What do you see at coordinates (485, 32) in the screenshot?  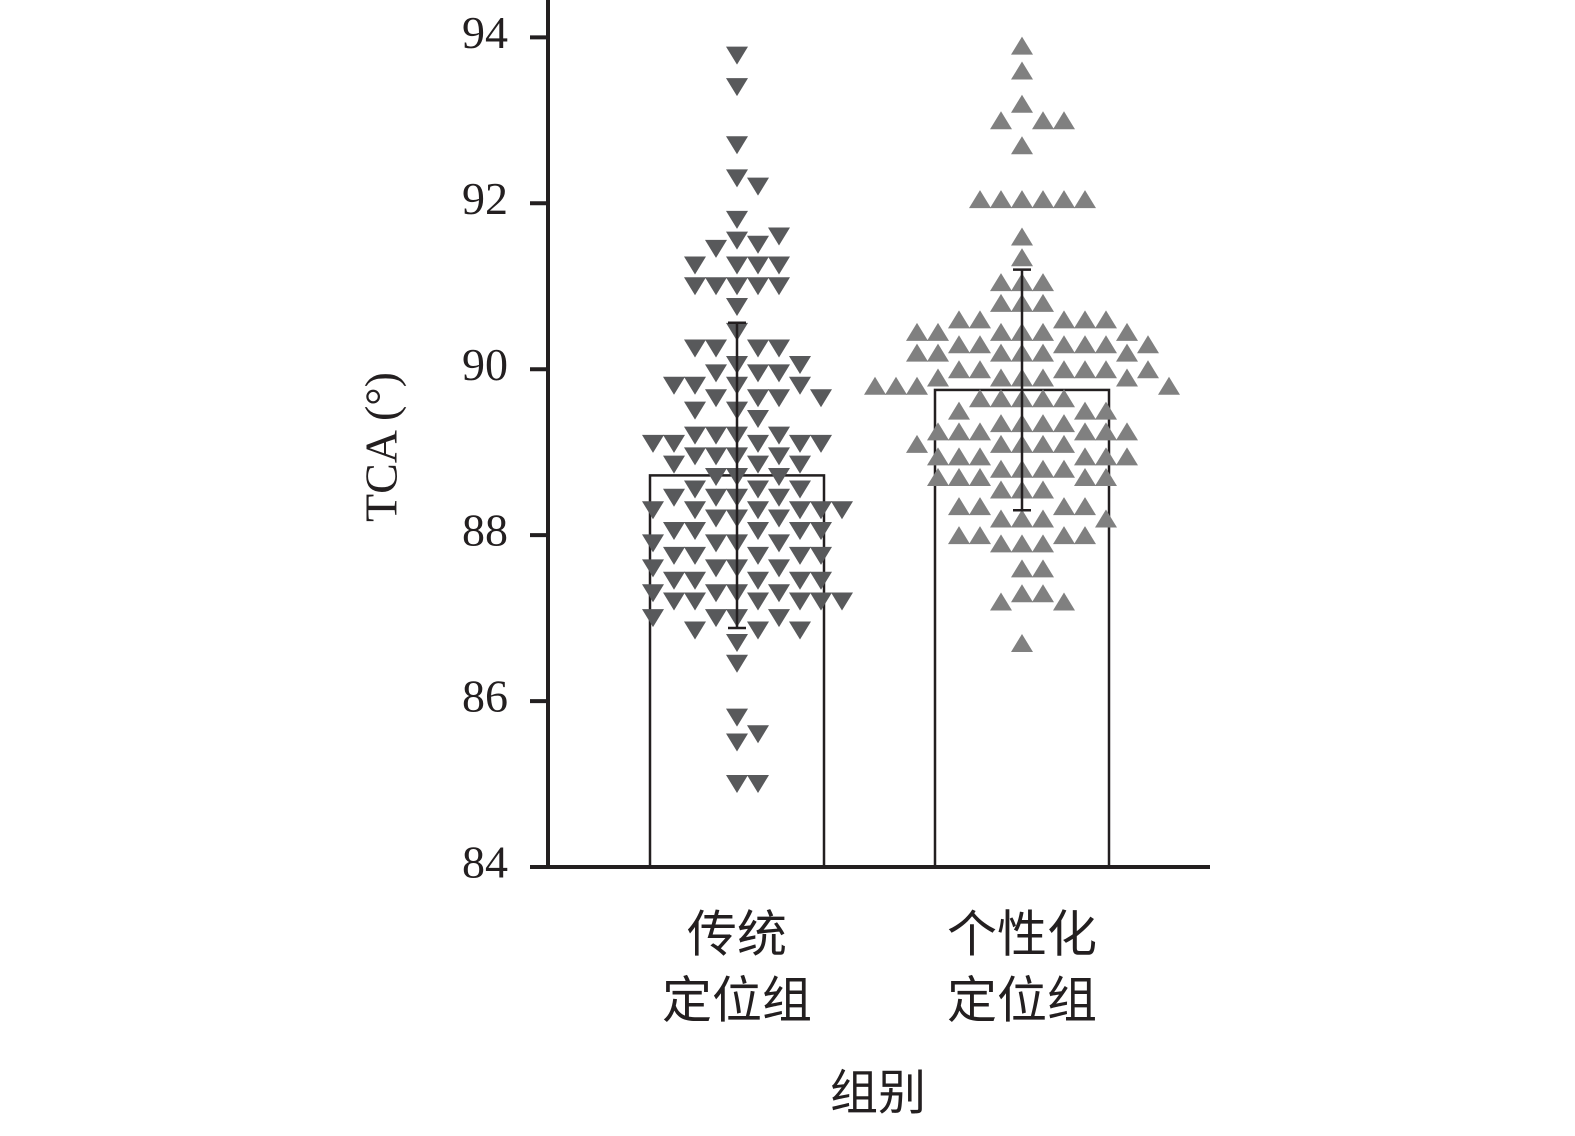 I see `y-tick-label: 94` at bounding box center [485, 32].